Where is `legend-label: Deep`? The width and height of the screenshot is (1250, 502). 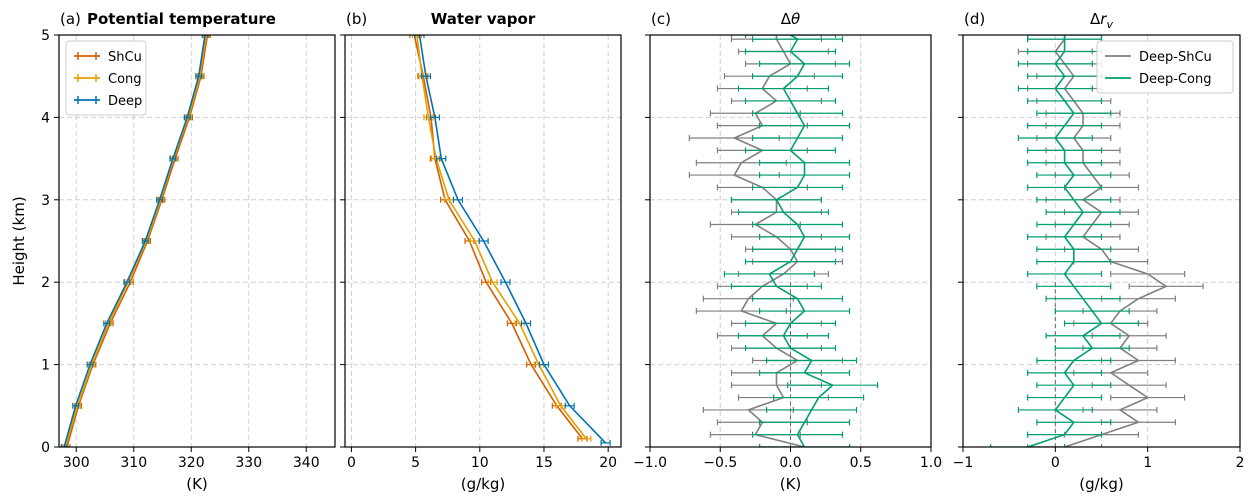 legend-label: Deep is located at coordinates (125, 101).